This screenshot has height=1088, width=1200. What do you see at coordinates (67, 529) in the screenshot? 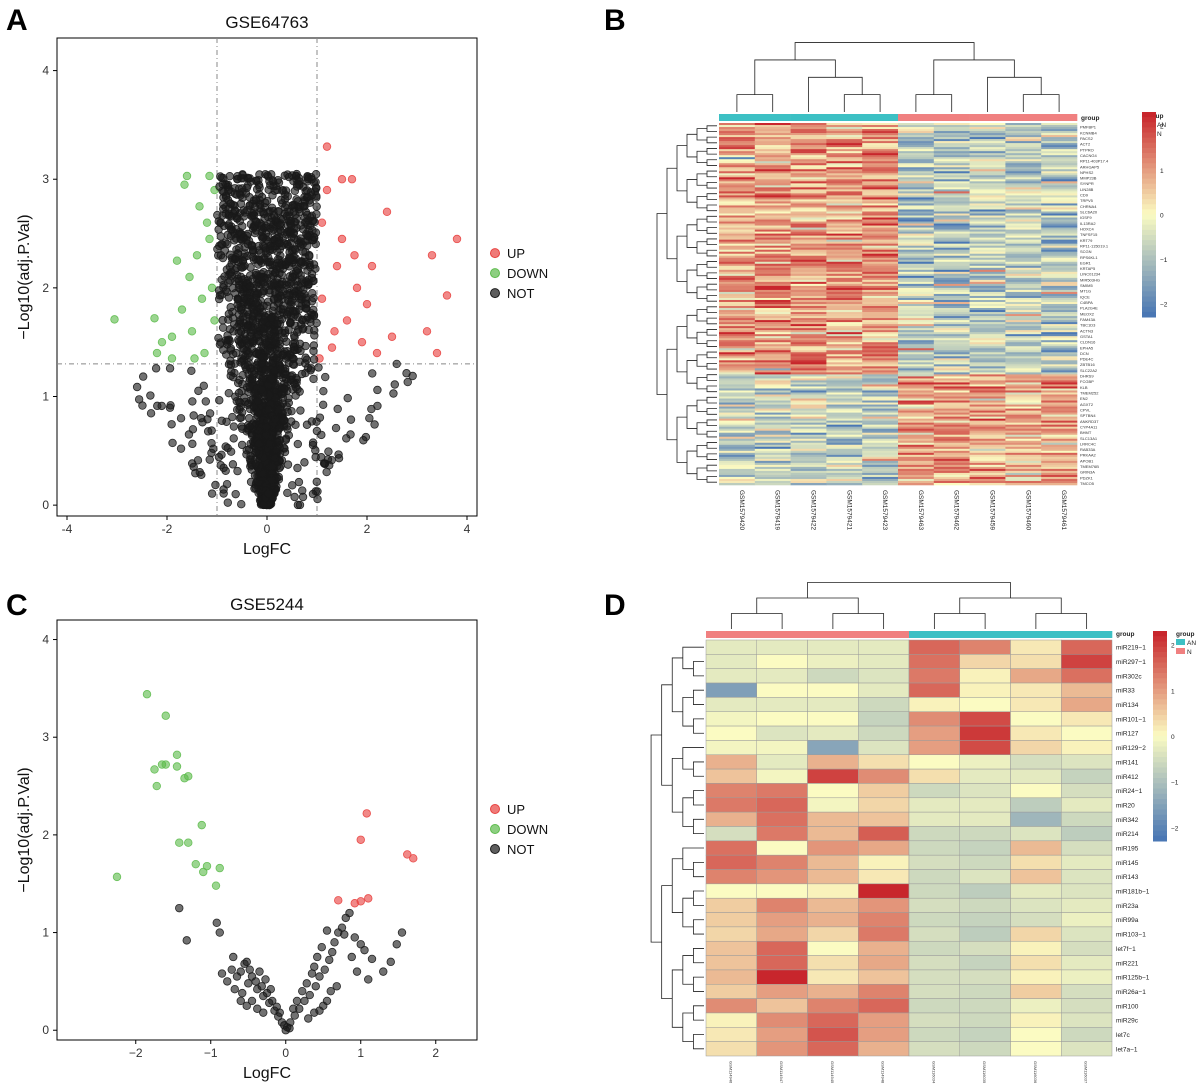
I see `x-tick-label: -4` at bounding box center [67, 529].